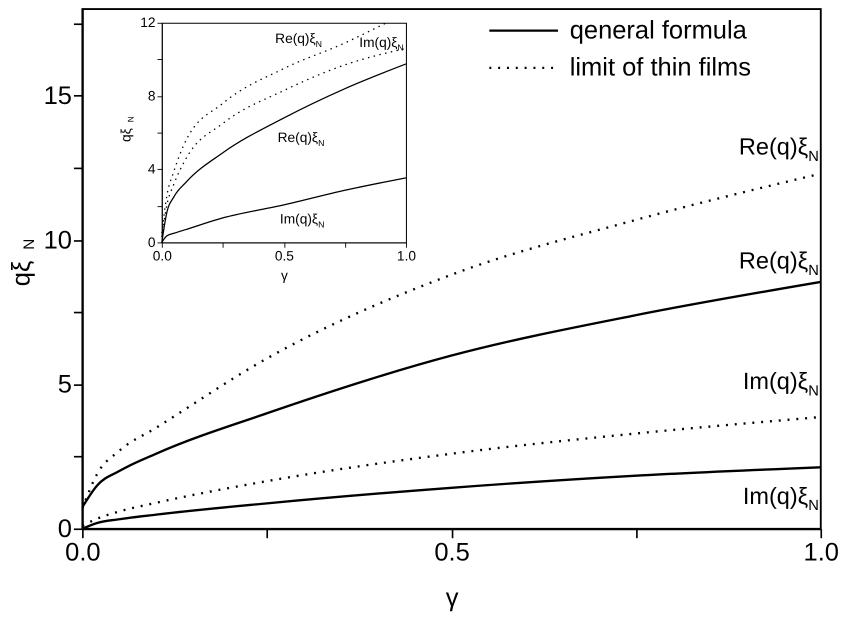 The image size is (860, 630). What do you see at coordinates (148, 22) in the screenshot?
I see `y-tick-label: 12` at bounding box center [148, 22].